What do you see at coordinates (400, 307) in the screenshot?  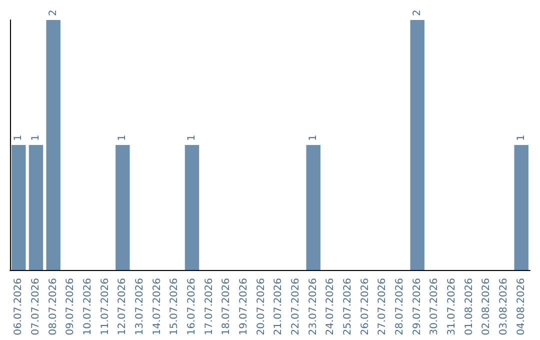 I see `x-tick-label: 28.07.2026` at bounding box center [400, 307].